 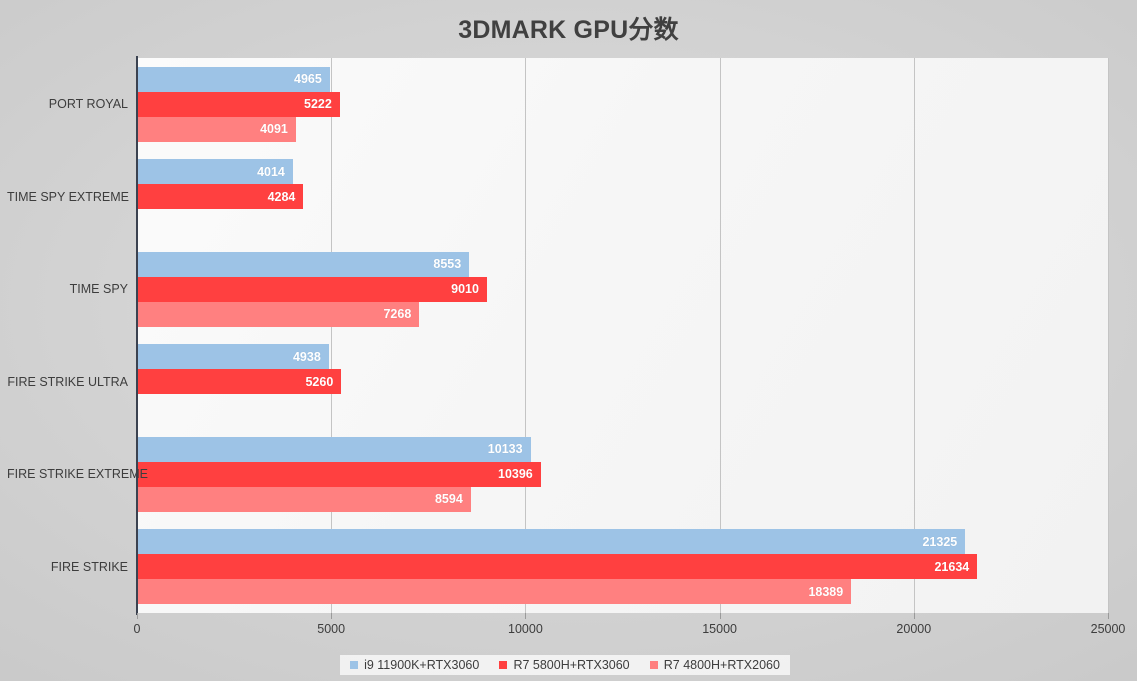 I want to click on bar: 5222, so click(x=238, y=104).